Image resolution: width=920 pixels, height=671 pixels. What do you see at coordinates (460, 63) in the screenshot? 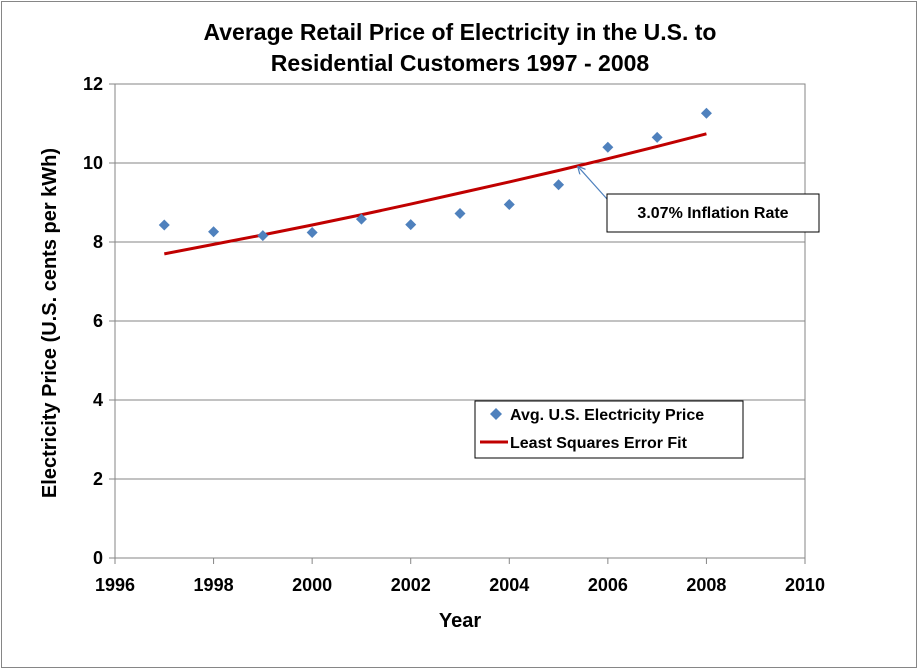
I see `chart-title-line-2: Residential Customers 1997 - 2008` at bounding box center [460, 63].